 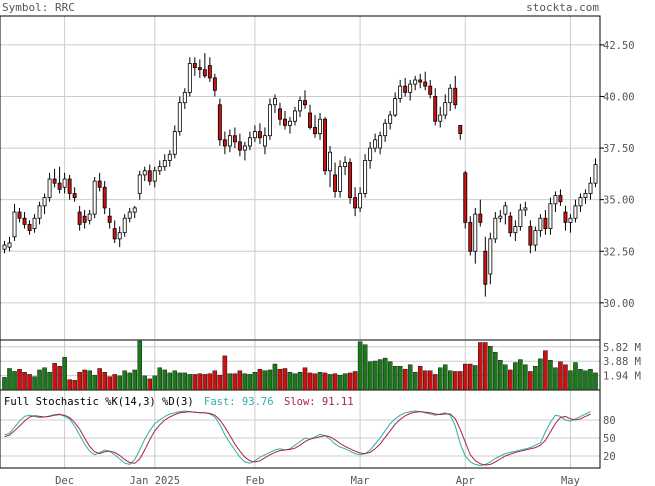 I want to click on stochastic-tick-labels: 80 50 20, so click(x=609, y=439).